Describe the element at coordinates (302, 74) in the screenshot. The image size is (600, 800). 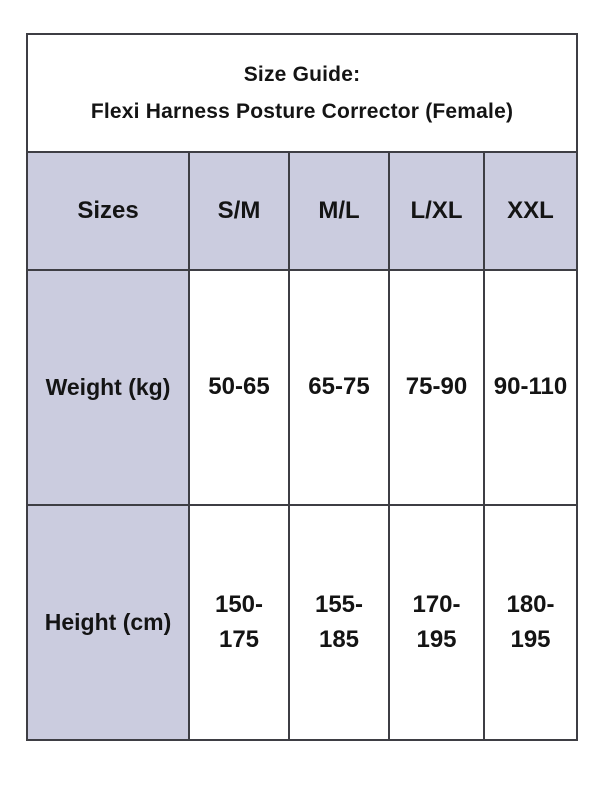
I see `table-title-line1: Size Guide:` at that location.